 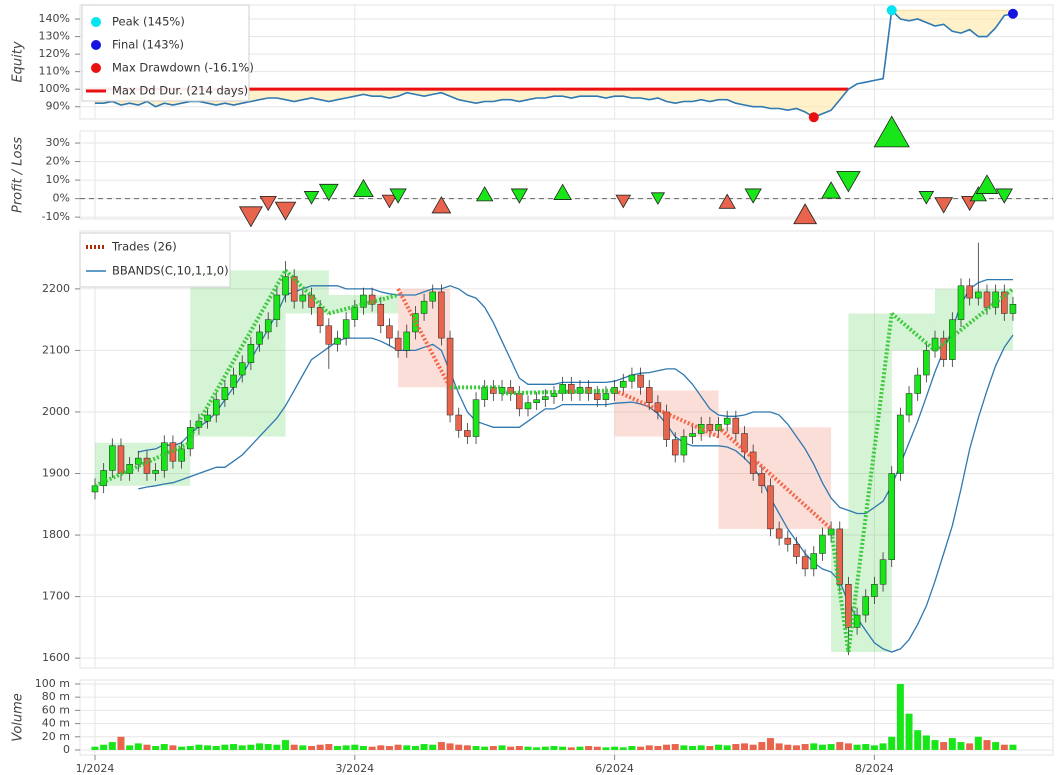 What do you see at coordinates (61, 198) in the screenshot?
I see `y-tick-label: 0%` at bounding box center [61, 198].